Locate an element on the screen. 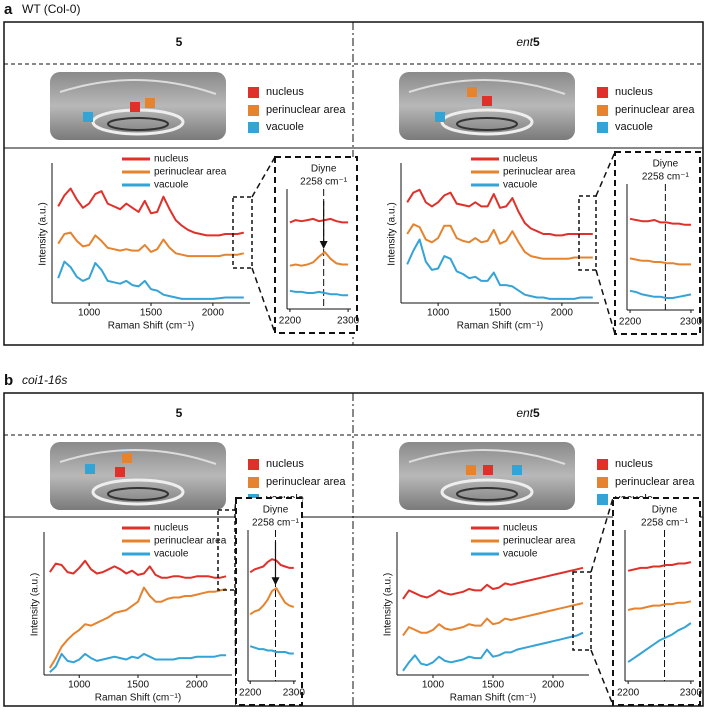 This screenshot has height=715, width=707. condition-label: WT (Col-0) is located at coordinates (51, 9).